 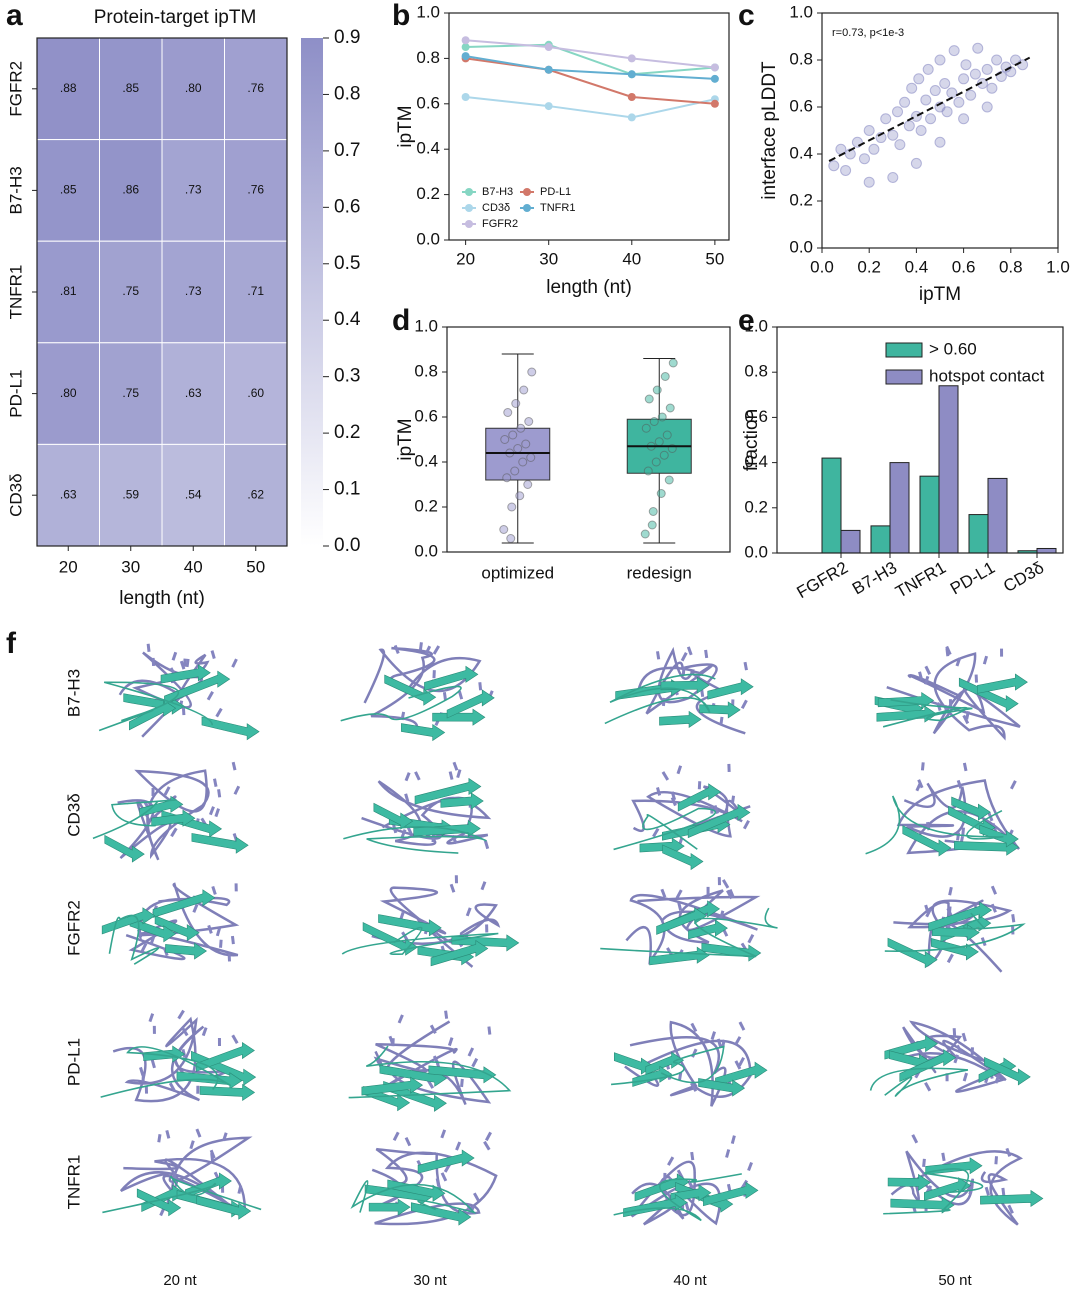 I want to click on axes-frame, so click(x=920, y=440).